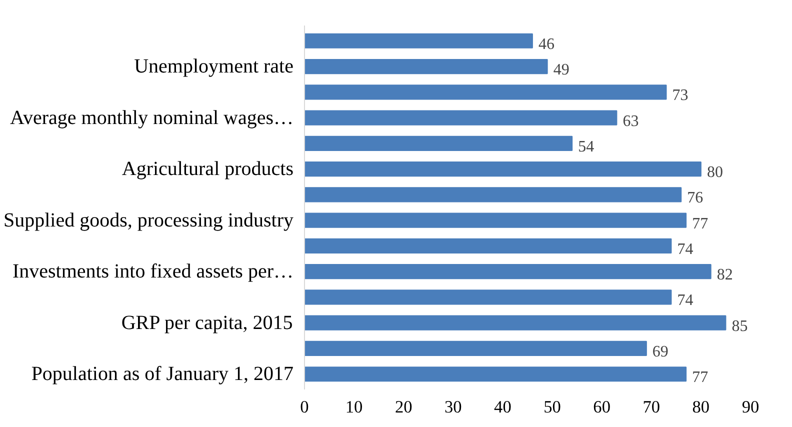  What do you see at coordinates (740, 326) in the screenshot?
I see `data-label: 85` at bounding box center [740, 326].